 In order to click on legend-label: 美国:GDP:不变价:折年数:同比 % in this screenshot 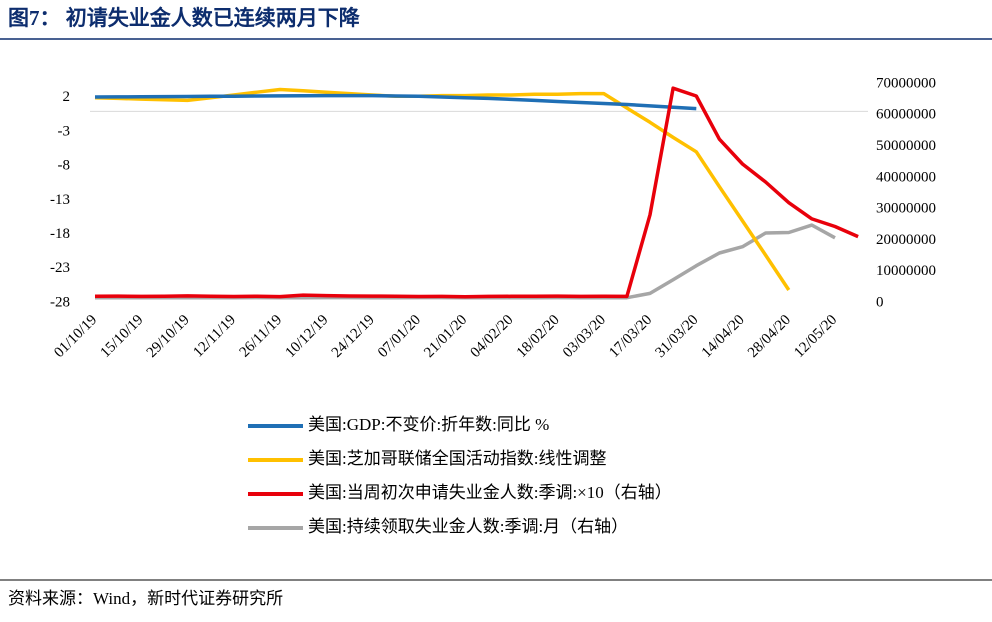, I will do `click(428, 424)`.